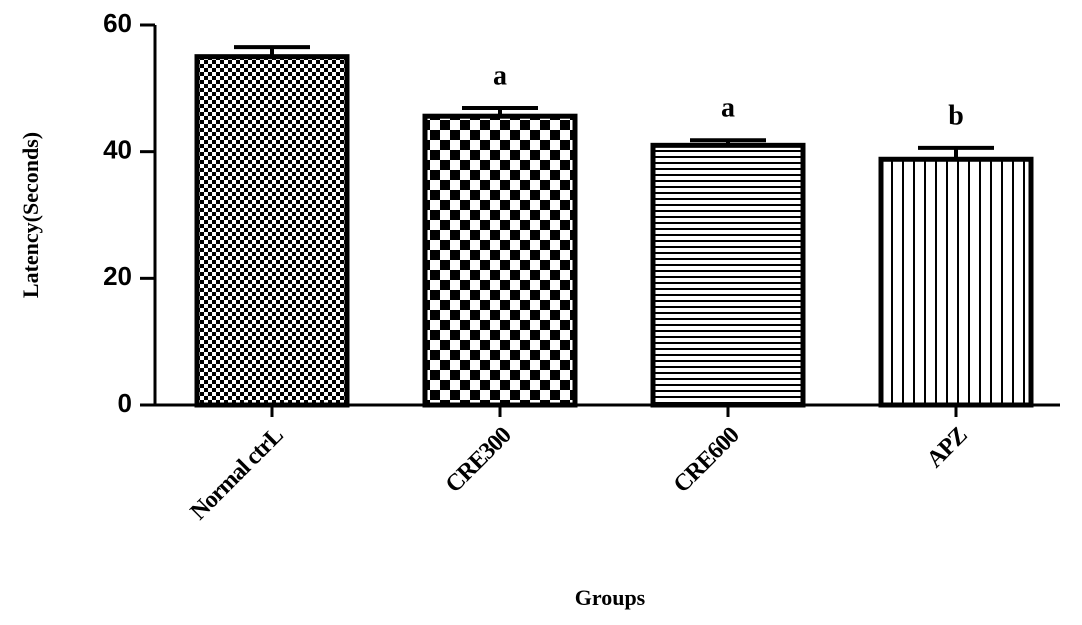 The image size is (1082, 625). I want to click on y-tick-label: 60, so click(117, 23).